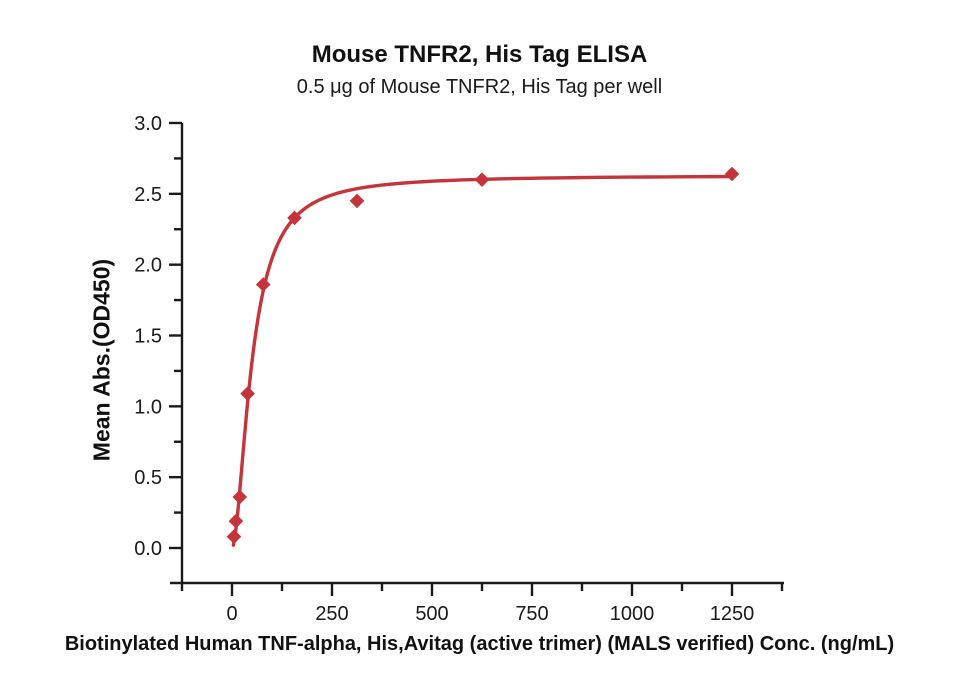 This screenshot has width=959, height=685. What do you see at coordinates (632, 614) in the screenshot?
I see `x-tick-label: 1000` at bounding box center [632, 614].